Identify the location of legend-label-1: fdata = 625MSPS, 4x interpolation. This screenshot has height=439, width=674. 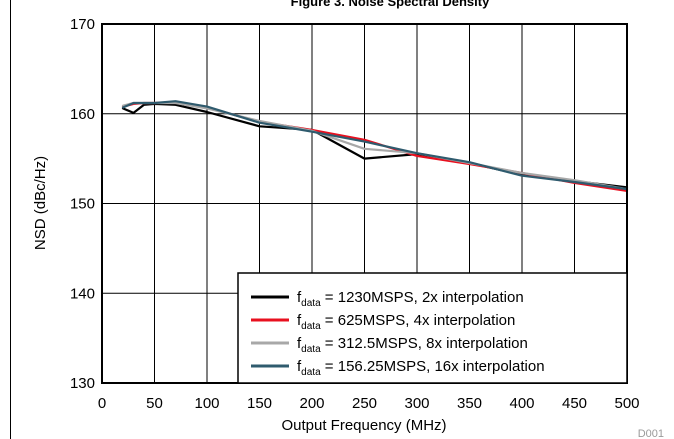
(406, 322).